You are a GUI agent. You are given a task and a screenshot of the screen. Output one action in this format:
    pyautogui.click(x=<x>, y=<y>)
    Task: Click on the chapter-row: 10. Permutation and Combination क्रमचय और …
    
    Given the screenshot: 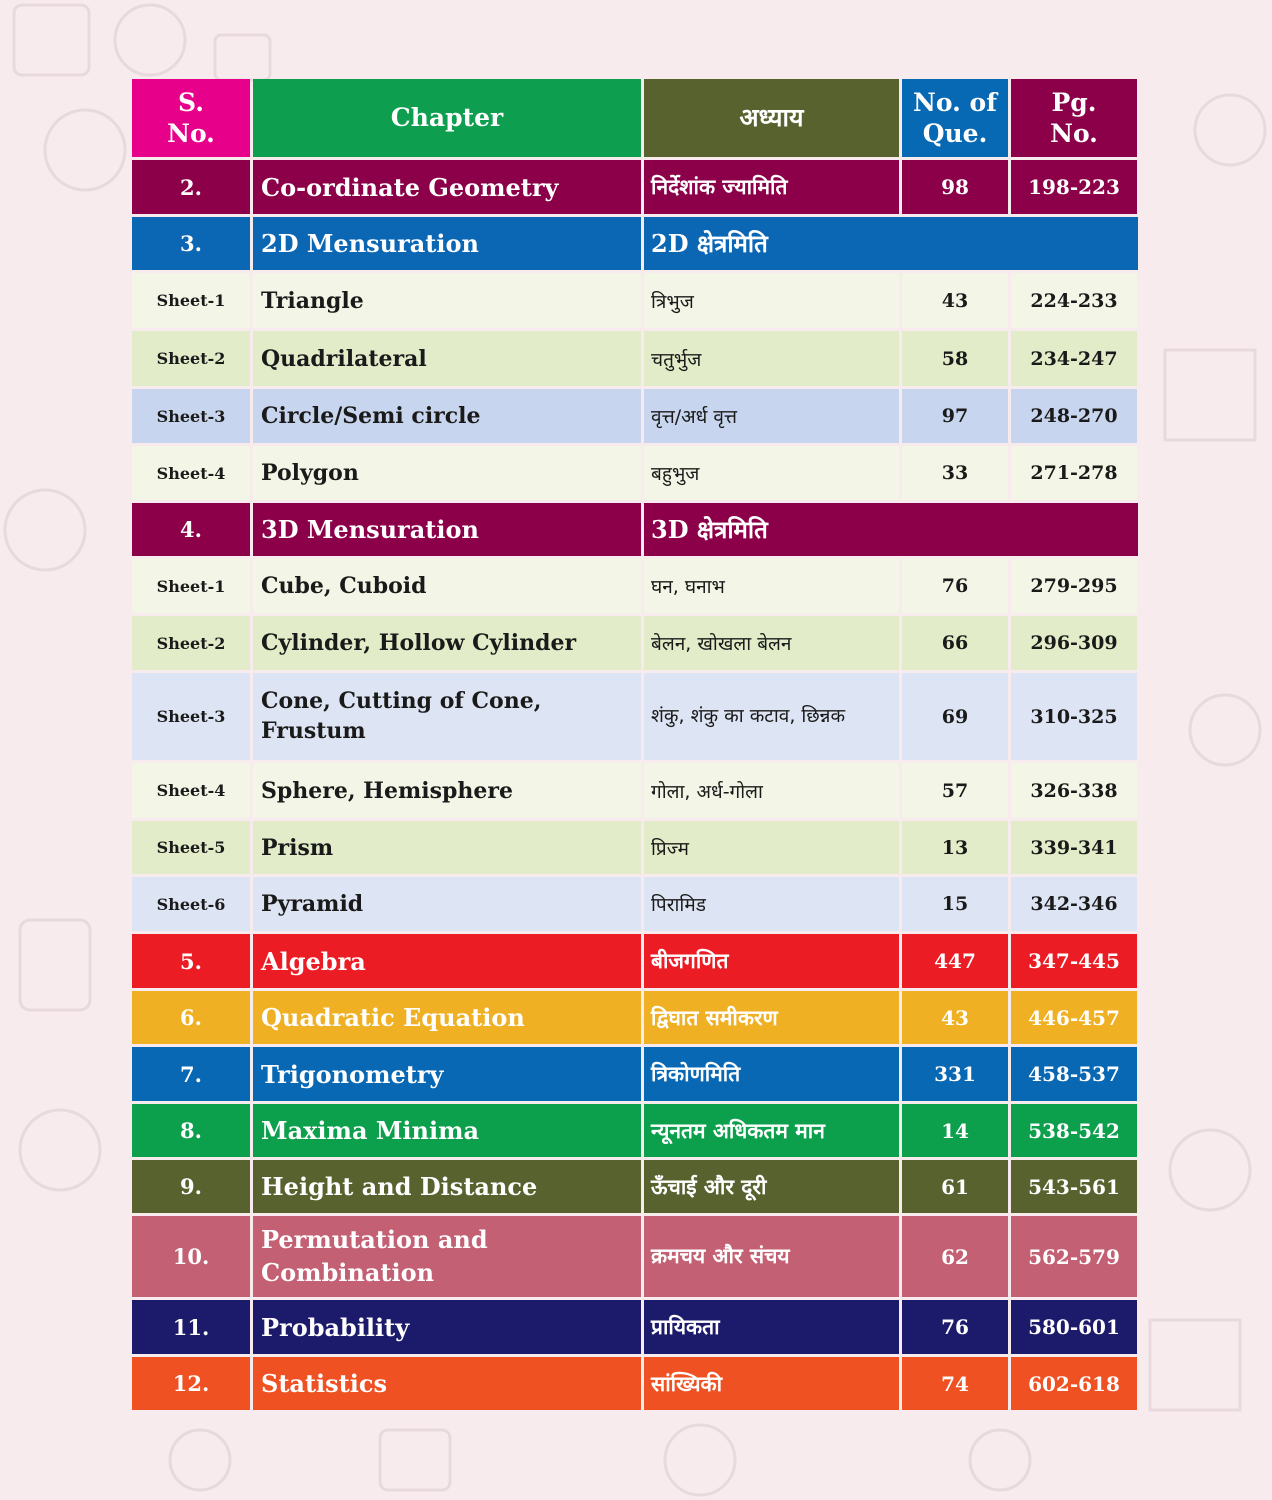 What is the action you would take?
    pyautogui.click(x=636, y=1256)
    